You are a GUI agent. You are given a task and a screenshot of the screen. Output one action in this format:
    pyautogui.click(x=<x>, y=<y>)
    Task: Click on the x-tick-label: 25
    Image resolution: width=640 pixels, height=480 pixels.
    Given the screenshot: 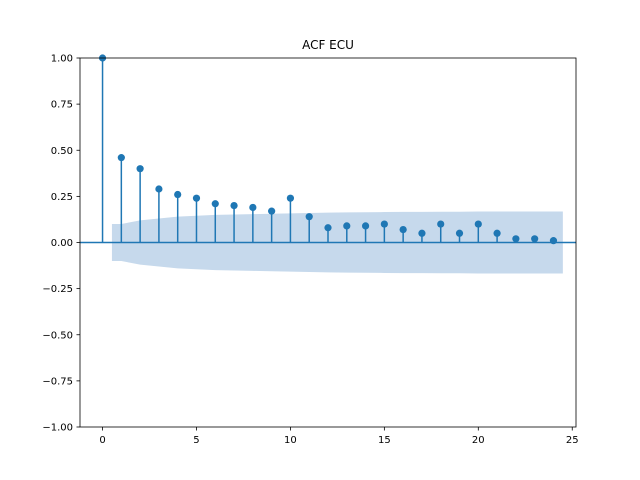 What is the action you would take?
    pyautogui.click(x=572, y=440)
    